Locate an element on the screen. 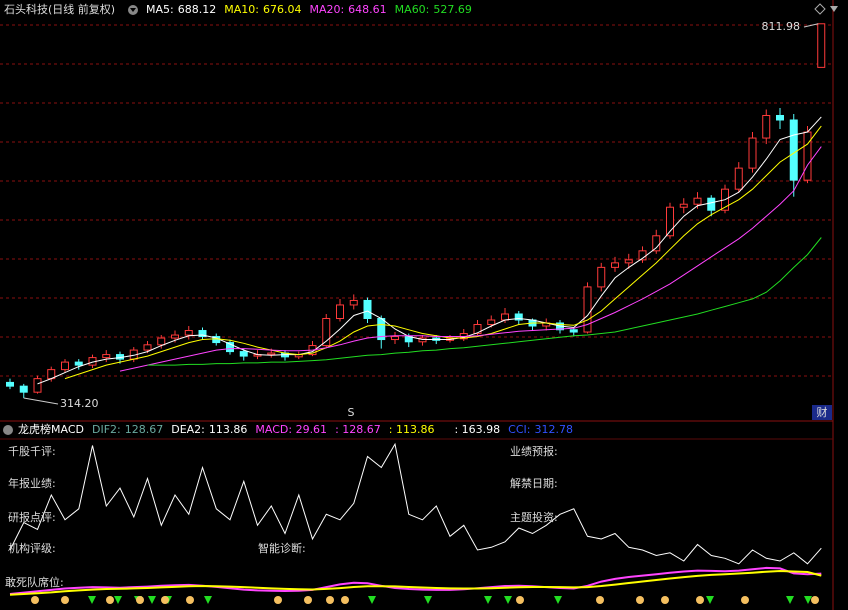 The width and height of the screenshot is (848, 610). icon-diamond is located at coordinates (820, 9).